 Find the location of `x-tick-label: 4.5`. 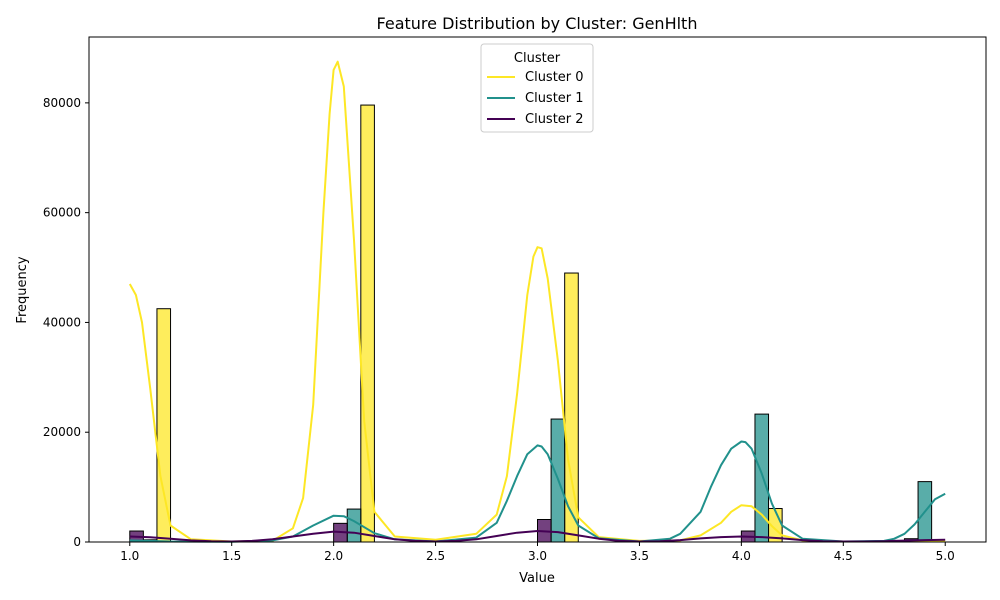

x-tick-label: 4.5 is located at coordinates (843, 556).